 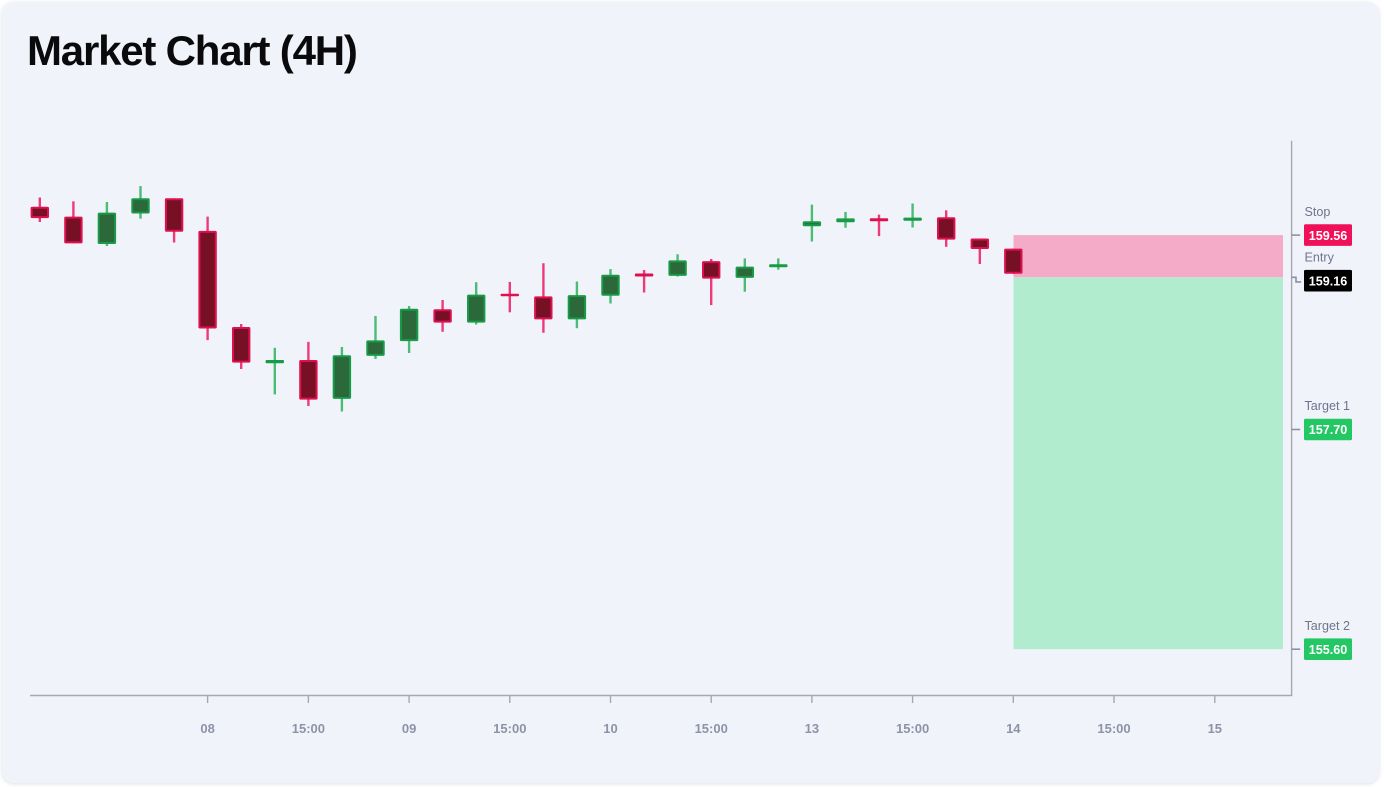 I want to click on svg-text: 09, so click(x=409, y=728).